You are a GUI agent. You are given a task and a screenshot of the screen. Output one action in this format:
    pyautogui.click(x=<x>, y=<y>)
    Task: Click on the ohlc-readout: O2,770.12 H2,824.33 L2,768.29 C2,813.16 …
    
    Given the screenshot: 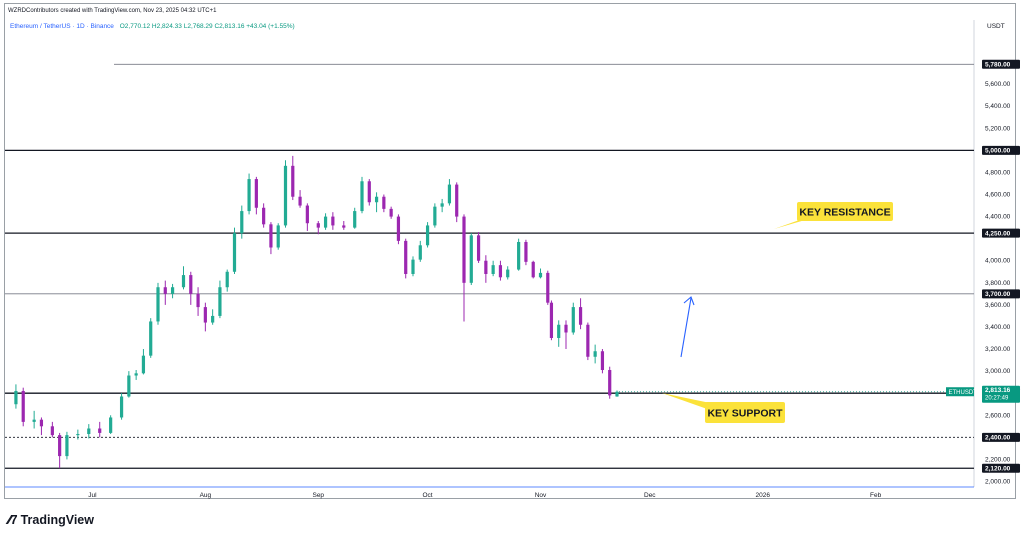 What is the action you would take?
    pyautogui.click(x=207, y=26)
    